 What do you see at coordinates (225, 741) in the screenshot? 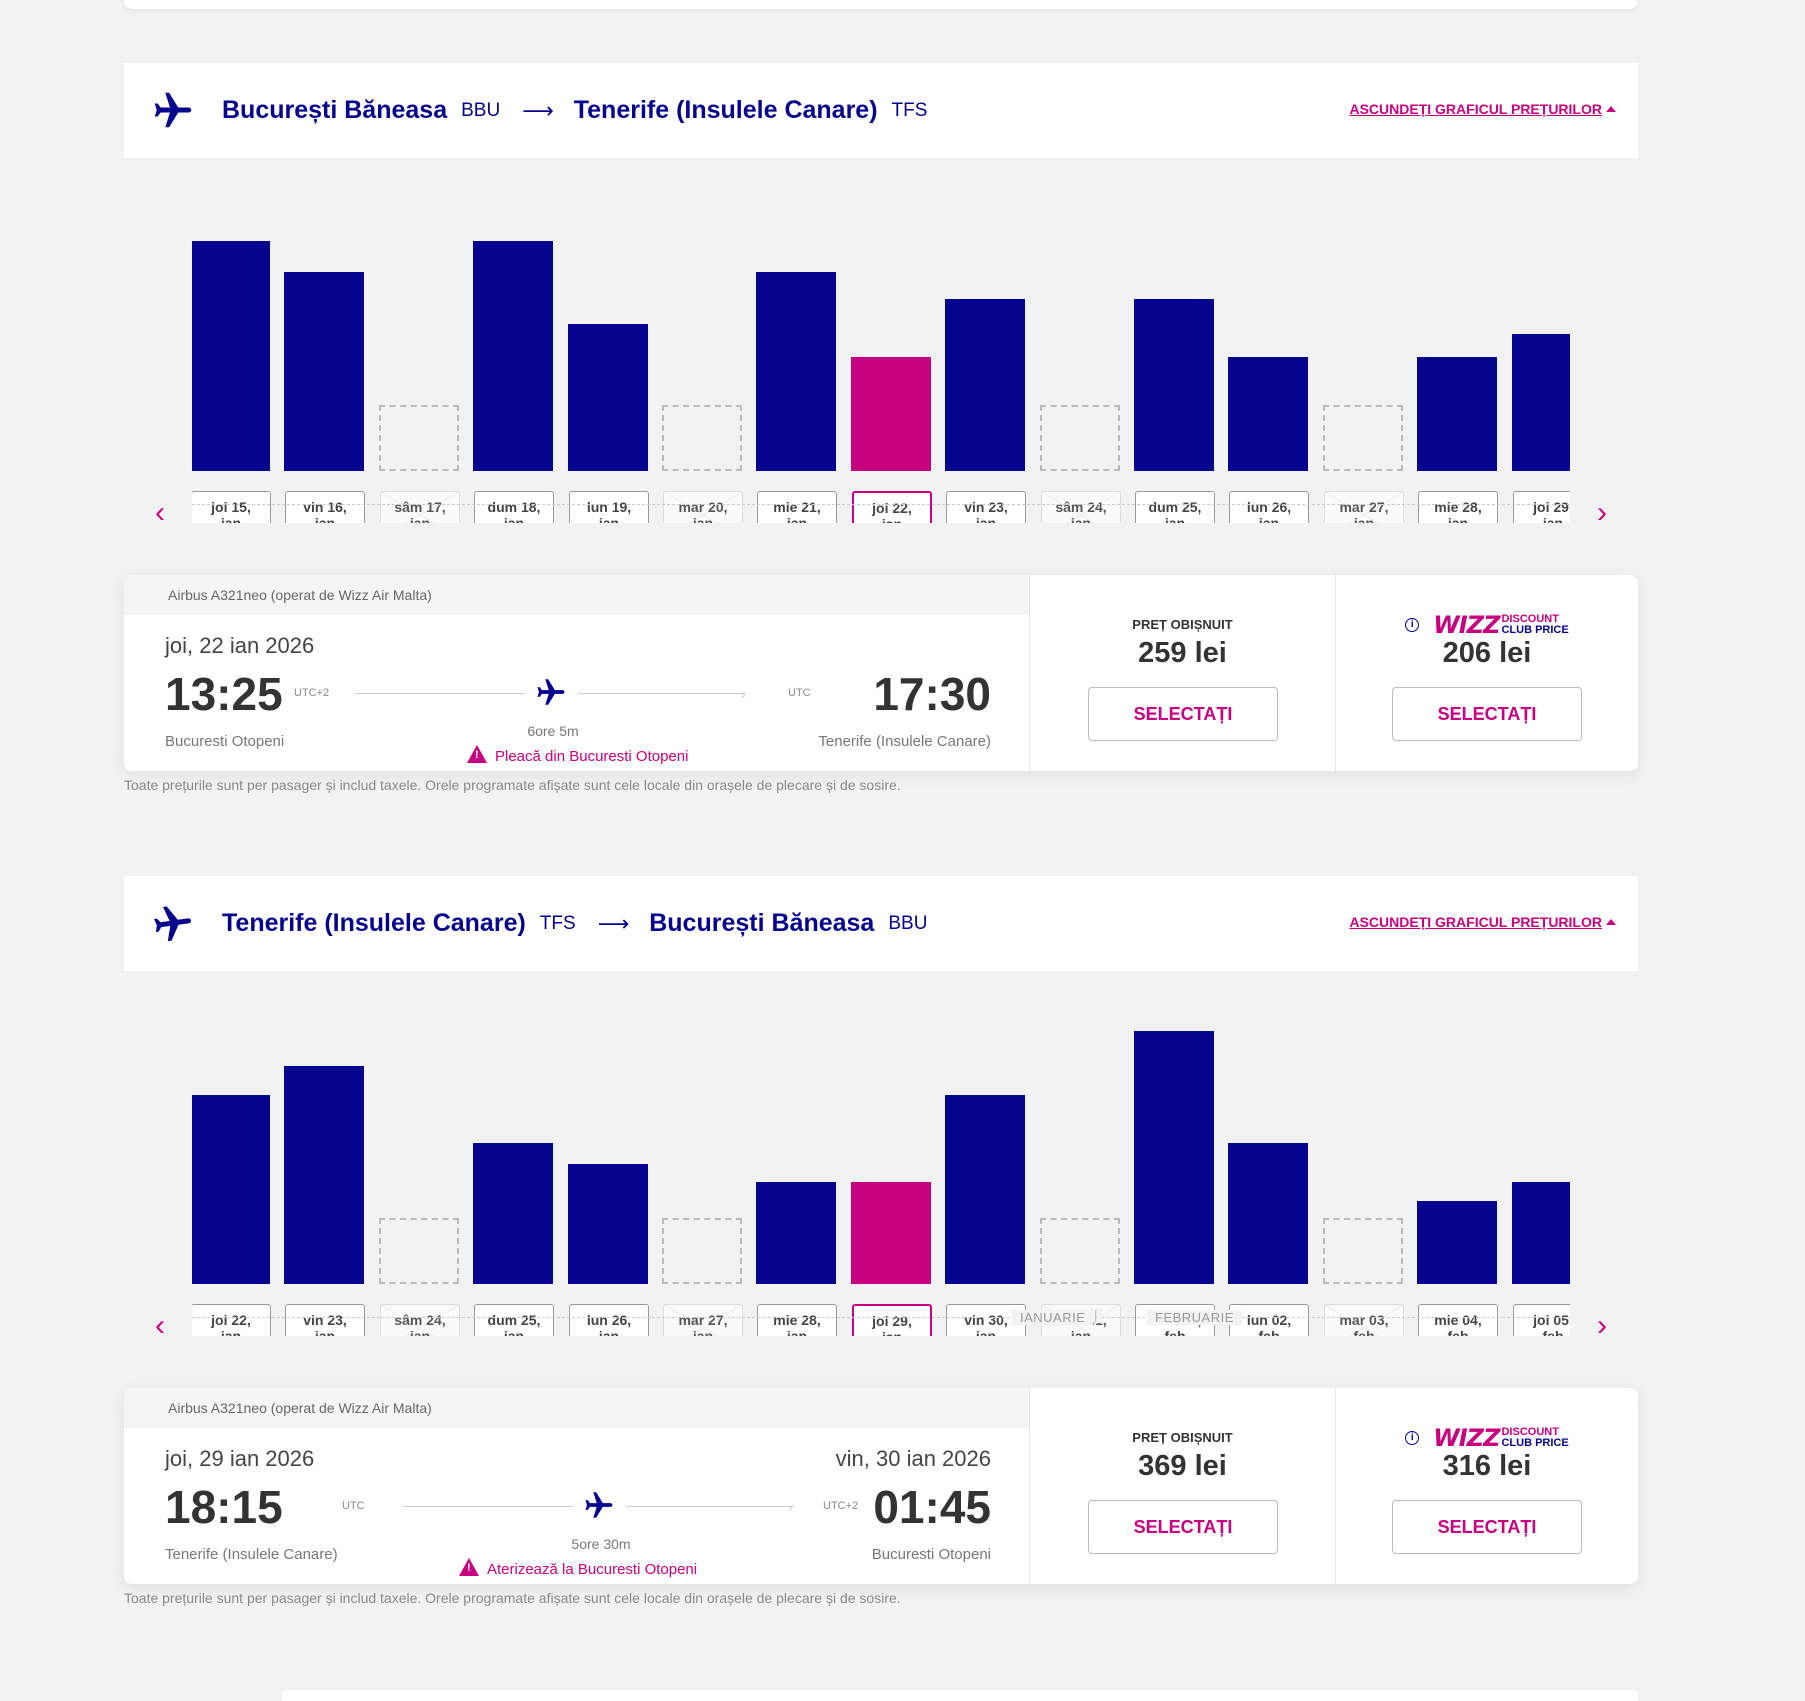
I see `departure-city: Bucuresti Otopeni` at bounding box center [225, 741].